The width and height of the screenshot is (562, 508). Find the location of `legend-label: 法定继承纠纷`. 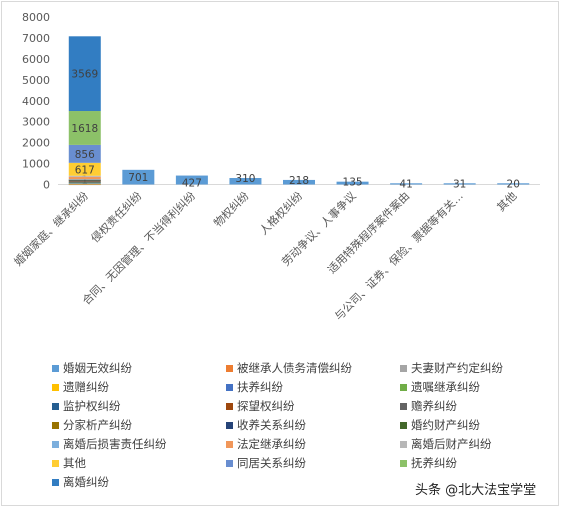

legend-label: 法定继承纠纷 is located at coordinates (271, 444).